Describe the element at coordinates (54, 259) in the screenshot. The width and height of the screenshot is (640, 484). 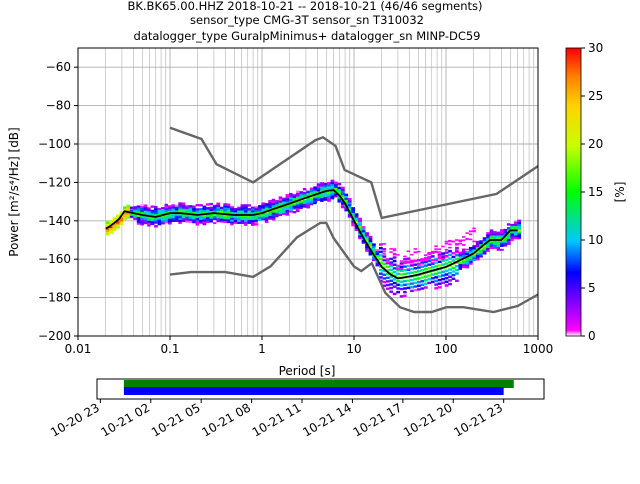
I see `y-tick-label: −160` at that location.